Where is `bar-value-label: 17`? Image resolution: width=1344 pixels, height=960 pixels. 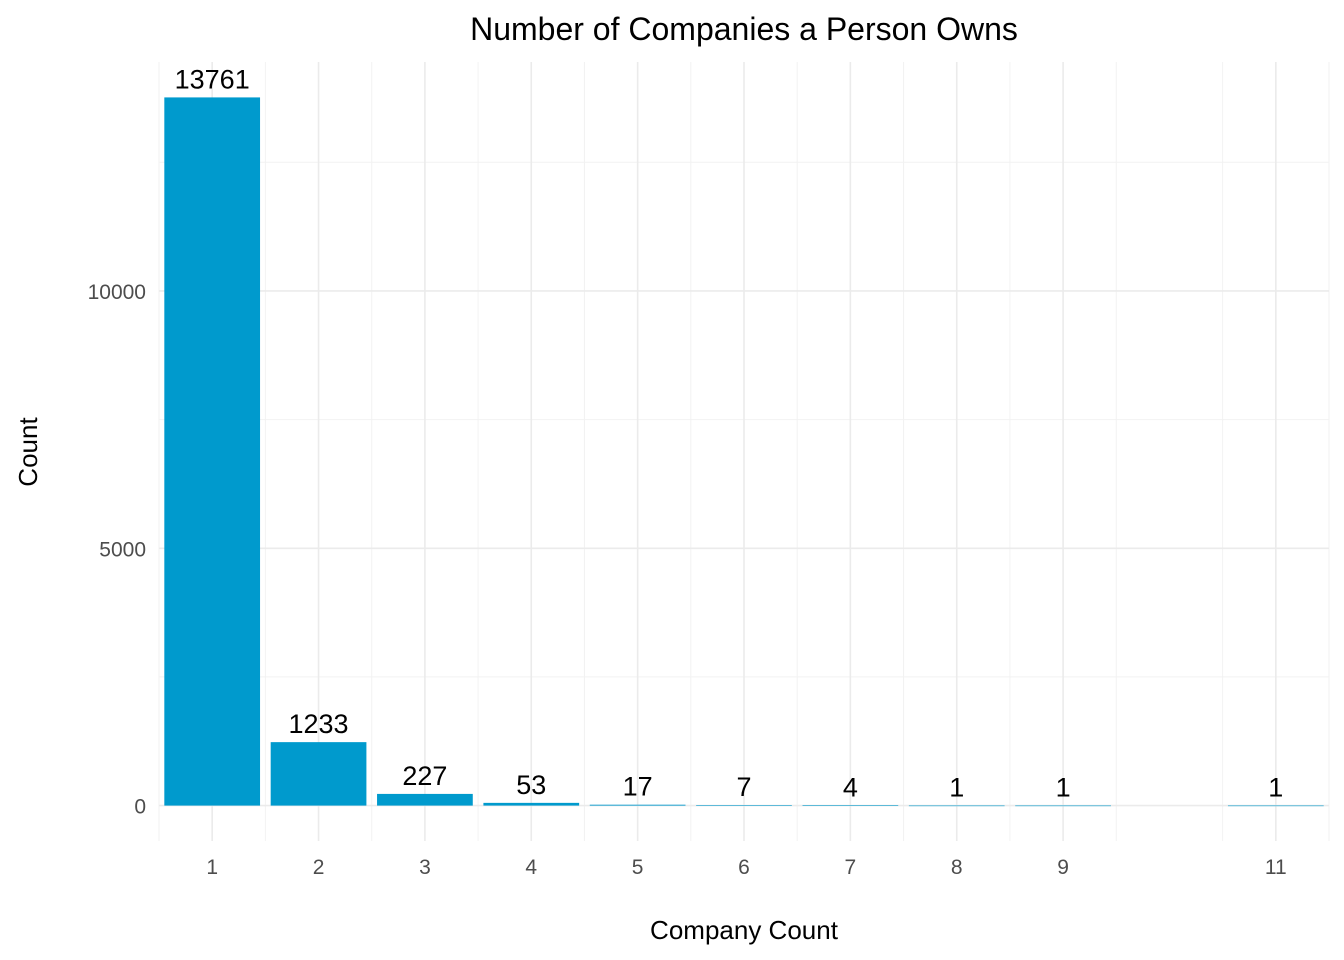
bar-value-label: 17 is located at coordinates (638, 787).